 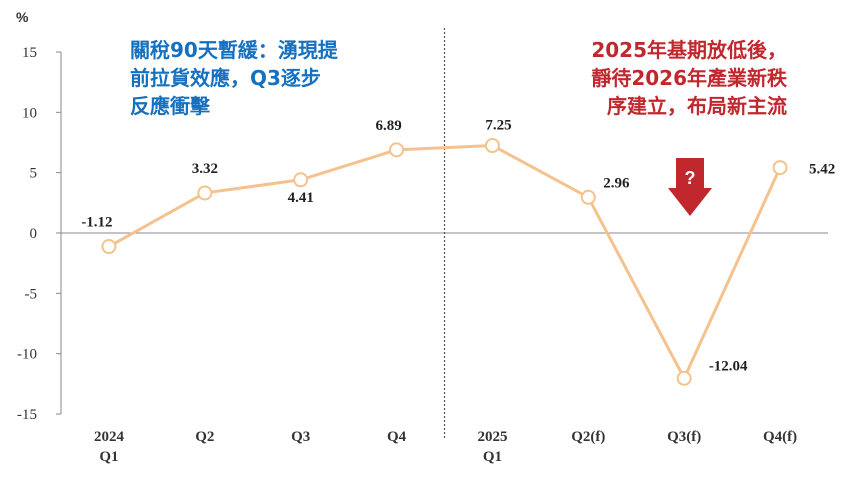 What do you see at coordinates (205, 169) in the screenshot?
I see `data-label: 3.32` at bounding box center [205, 169].